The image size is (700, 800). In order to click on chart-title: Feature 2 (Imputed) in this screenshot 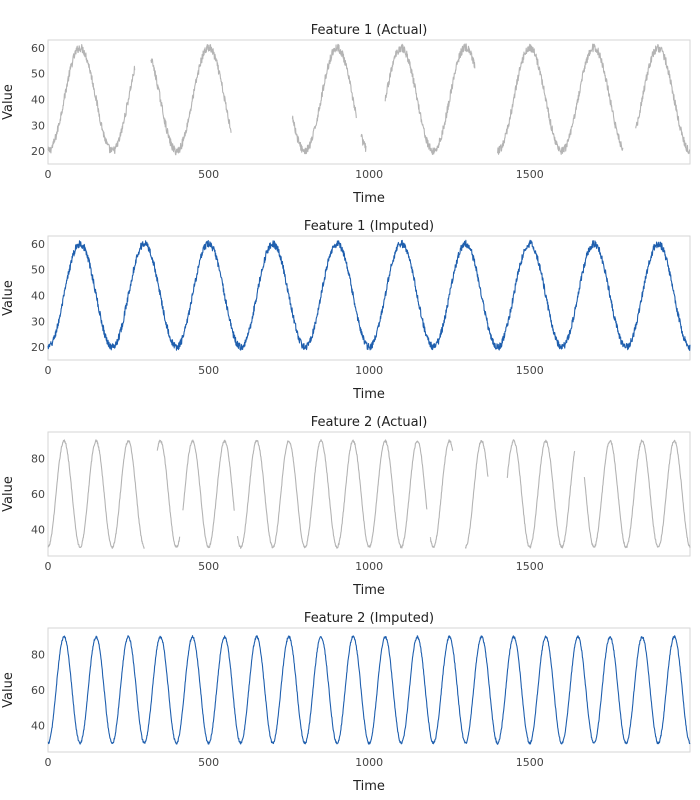, I will do `click(369, 618)`.